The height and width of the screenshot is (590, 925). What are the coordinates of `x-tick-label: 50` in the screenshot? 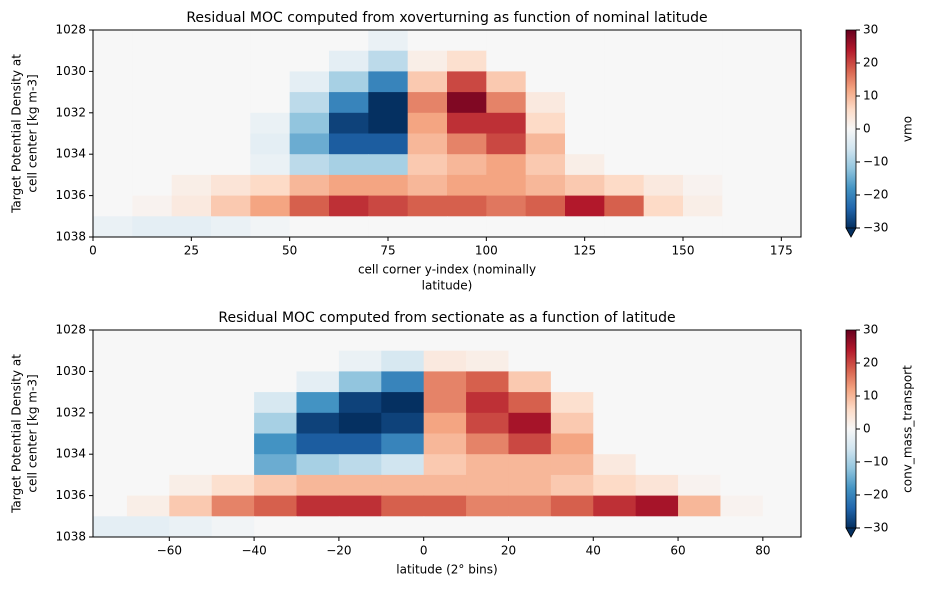 It's located at (289, 251).